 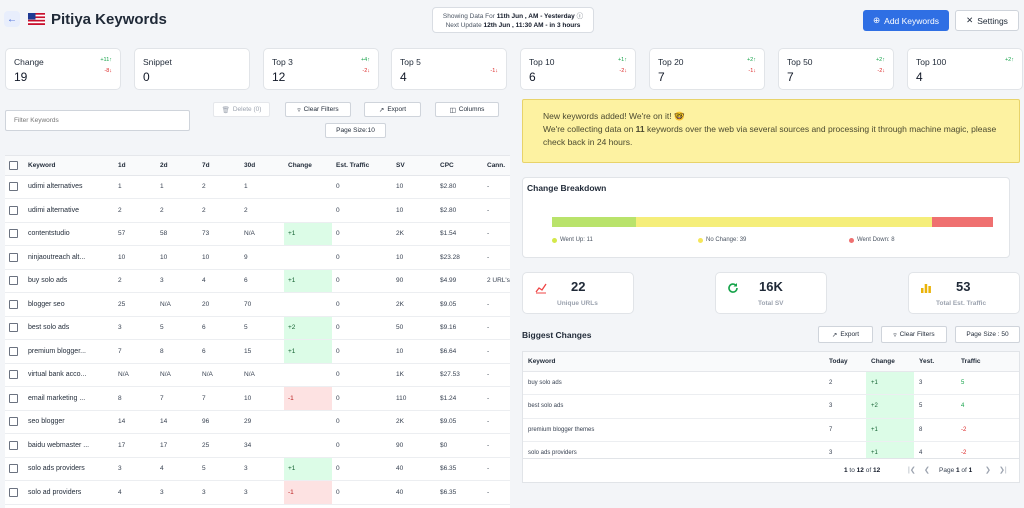 What do you see at coordinates (257, 398) in the screenshot?
I see `table-row: email marketing ... 8 7 7 10 -1 0 110 $1.24-` at bounding box center [257, 398].